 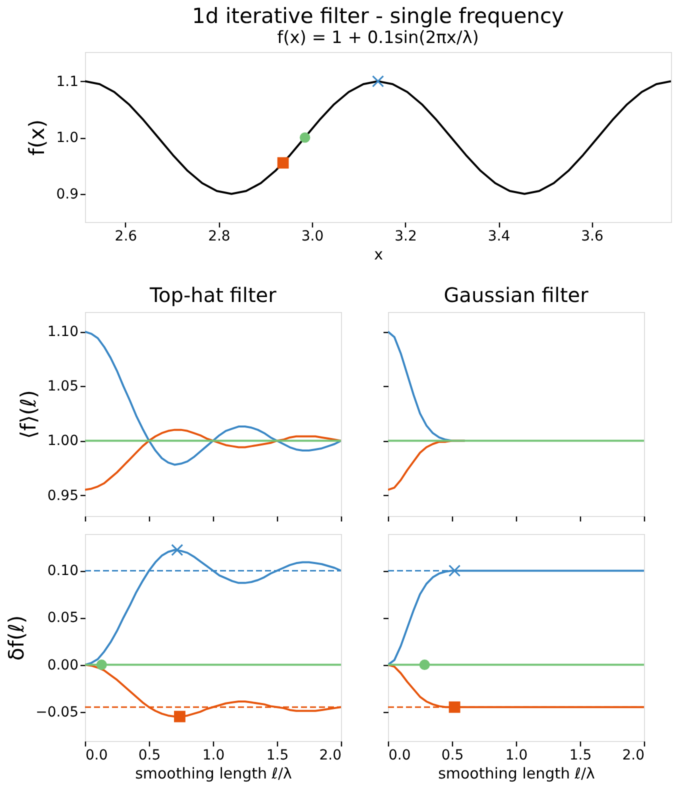 I want to click on x-axis-title: x, so click(x=379, y=255).